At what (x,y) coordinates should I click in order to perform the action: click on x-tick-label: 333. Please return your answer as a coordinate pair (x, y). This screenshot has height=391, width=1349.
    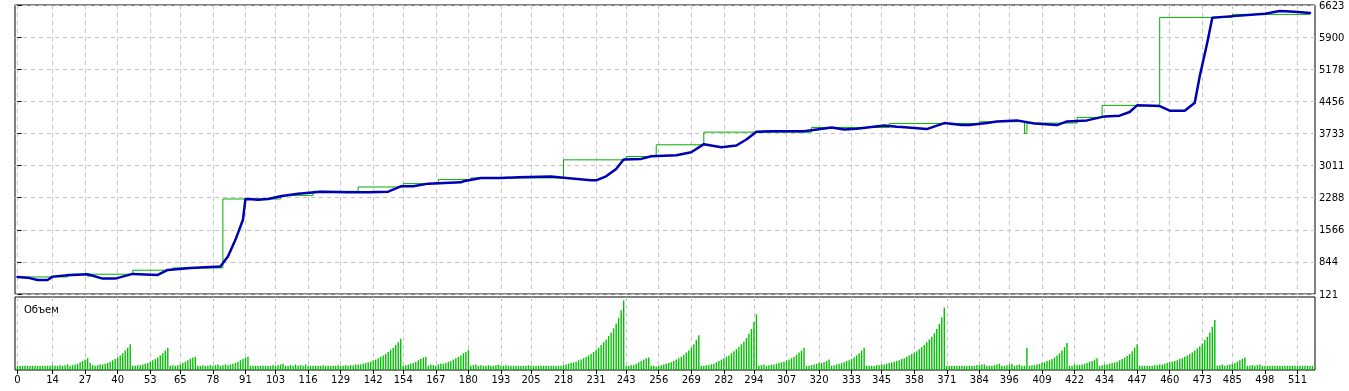
    Looking at the image, I should click on (852, 379).